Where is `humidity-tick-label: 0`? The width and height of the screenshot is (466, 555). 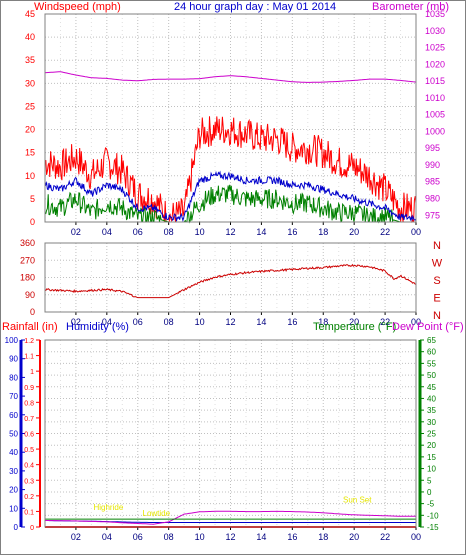 humidity-tick-label: 0 is located at coordinates (16, 527).